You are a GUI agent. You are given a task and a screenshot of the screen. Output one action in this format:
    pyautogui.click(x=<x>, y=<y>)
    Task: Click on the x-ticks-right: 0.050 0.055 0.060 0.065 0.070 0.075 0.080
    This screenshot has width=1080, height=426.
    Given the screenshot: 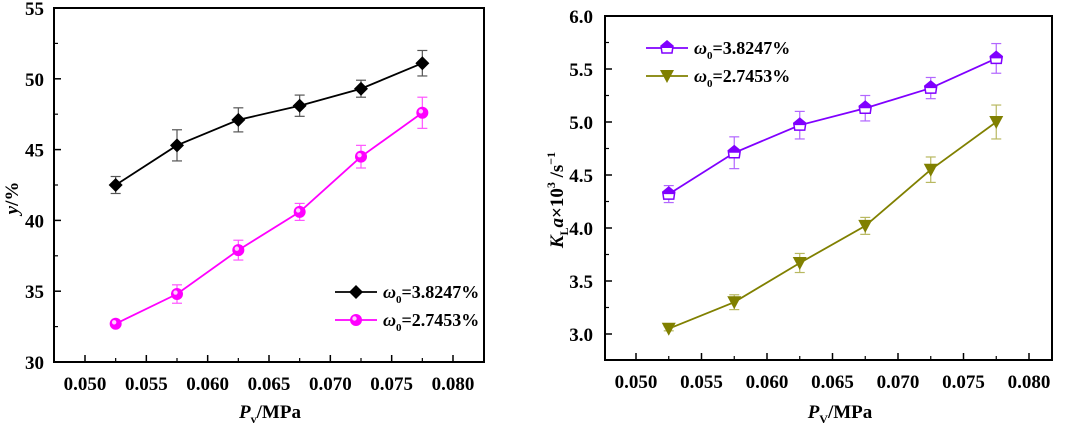 What is the action you would take?
    pyautogui.click(x=833, y=373)
    